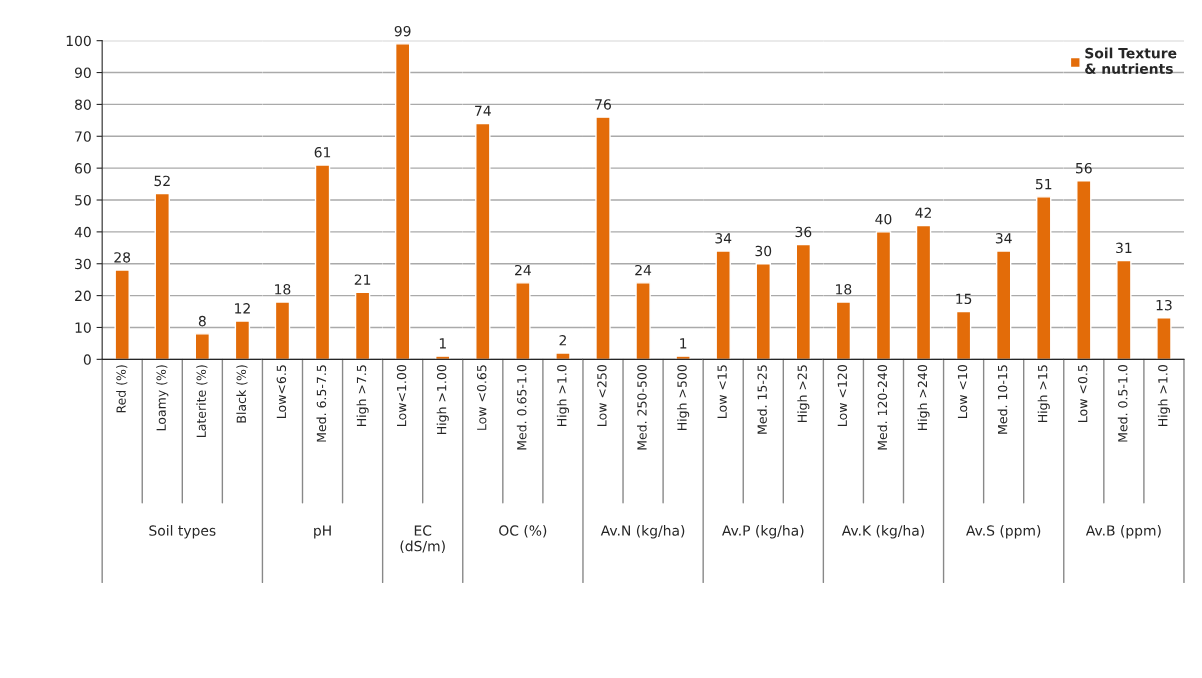  I want to click on x-tick-label: Black (%), so click(242, 394).